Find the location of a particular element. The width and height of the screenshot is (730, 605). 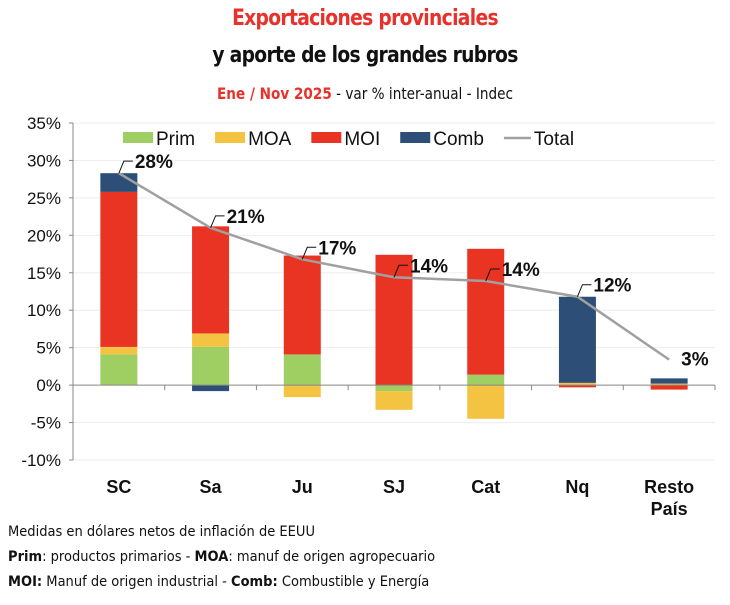

x-tick-label: Resto is located at coordinates (669, 487).